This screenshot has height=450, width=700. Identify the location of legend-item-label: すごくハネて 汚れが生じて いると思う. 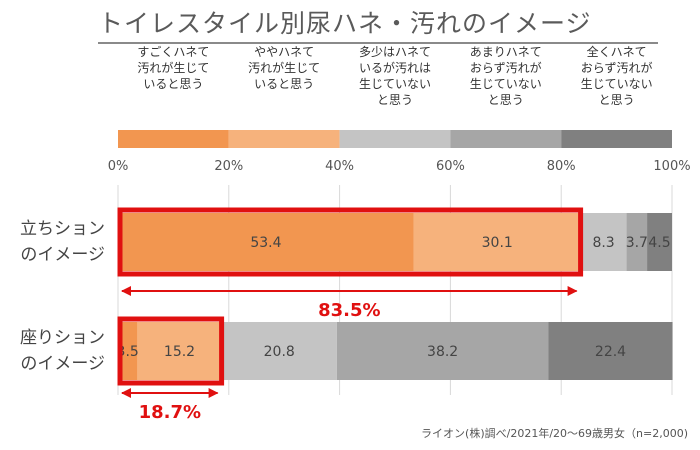
(173, 68).